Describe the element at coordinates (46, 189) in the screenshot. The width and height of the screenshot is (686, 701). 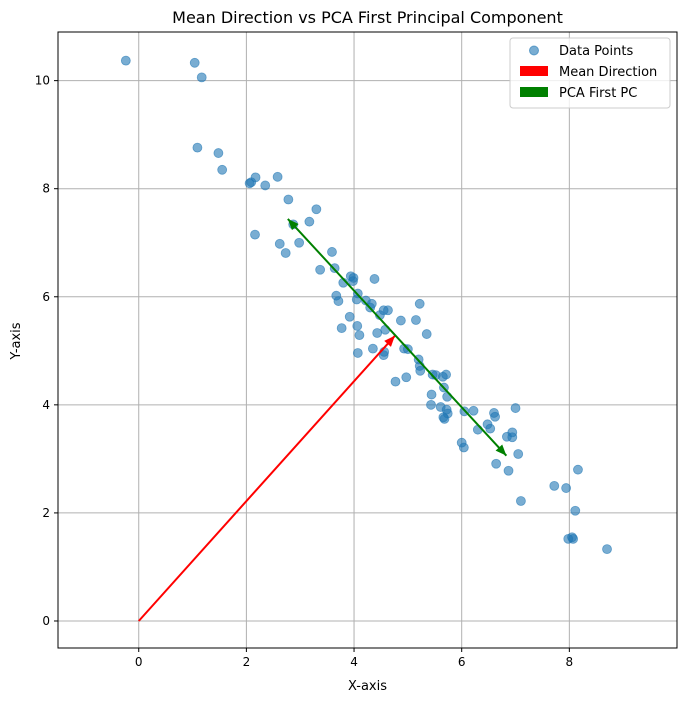
I see `y-tick-label: 8` at that location.